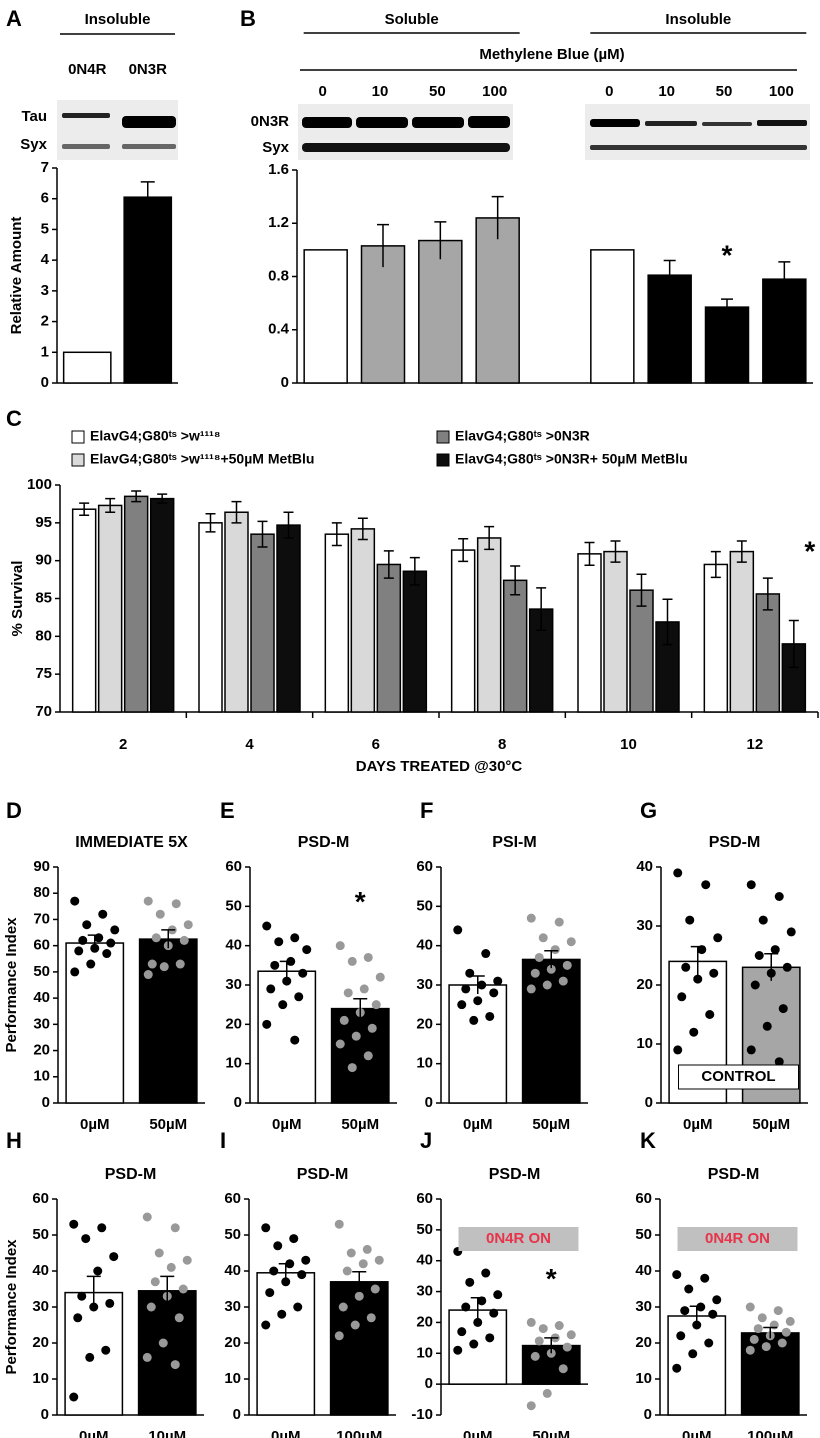 The image size is (820, 1438). What do you see at coordinates (39, 484) in the screenshot?
I see `y-tick-label: 100` at bounding box center [39, 484].